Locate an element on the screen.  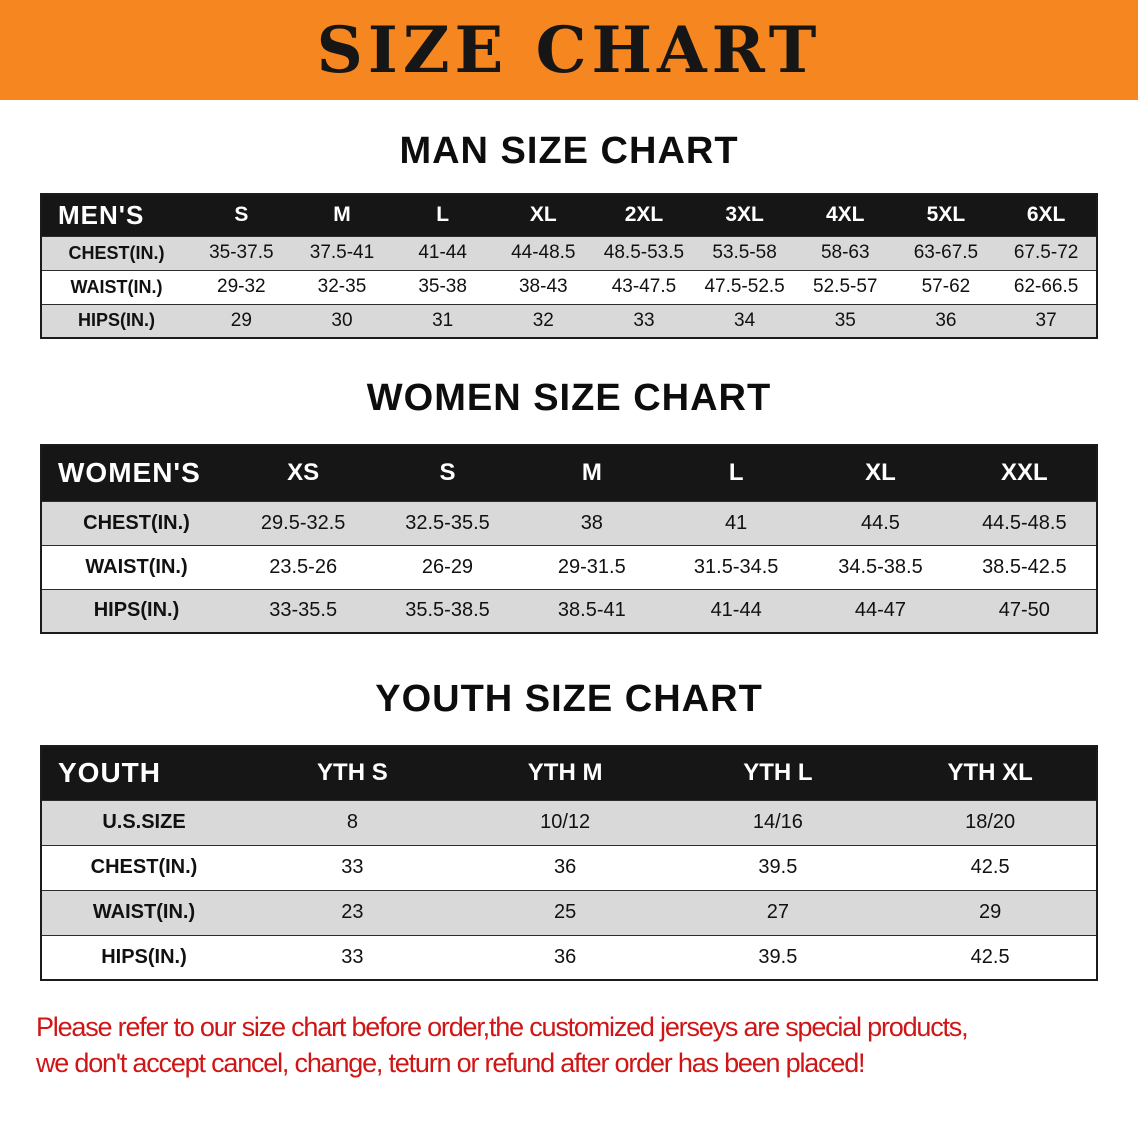
section-title: YOUTH SIZE CHART is located at coordinates (569, 699).